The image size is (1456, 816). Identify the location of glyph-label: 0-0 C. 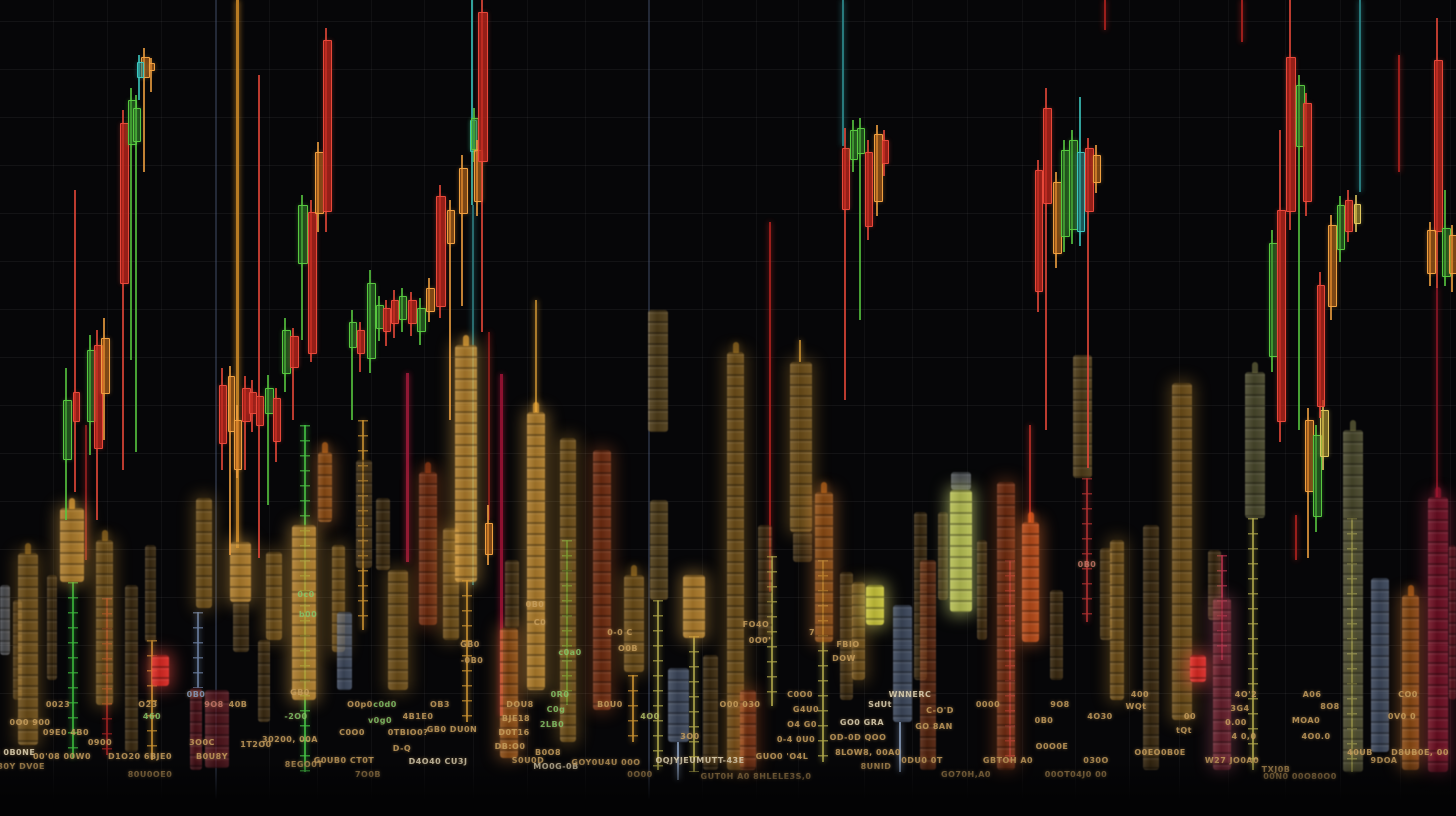
(620, 632).